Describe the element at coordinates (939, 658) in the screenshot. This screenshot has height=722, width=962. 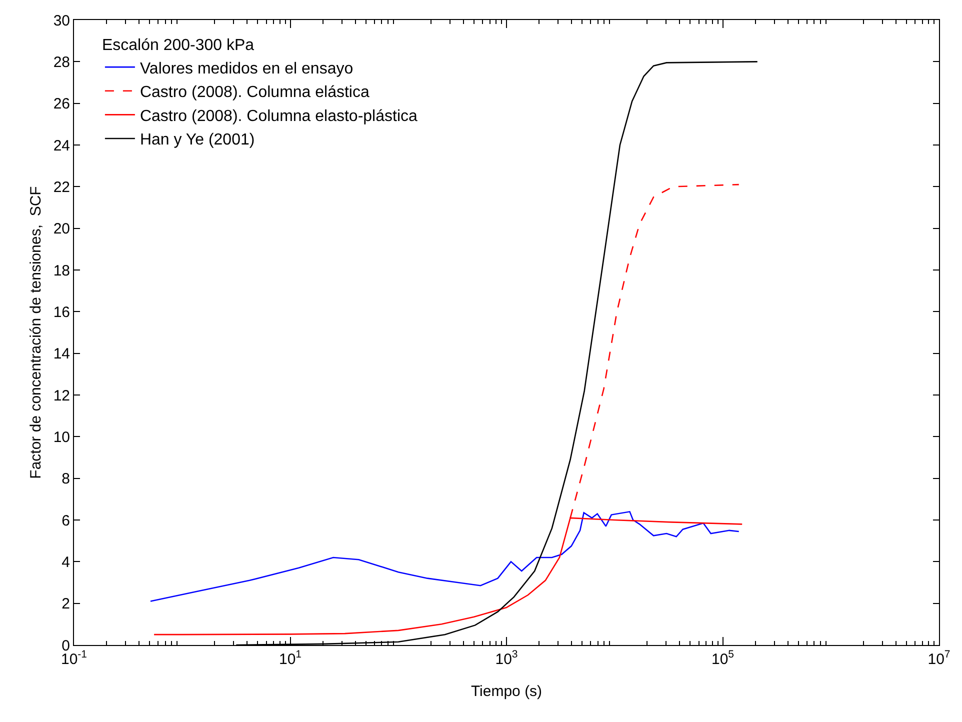
I see `x-tick-label: 10$^{7}$` at that location.